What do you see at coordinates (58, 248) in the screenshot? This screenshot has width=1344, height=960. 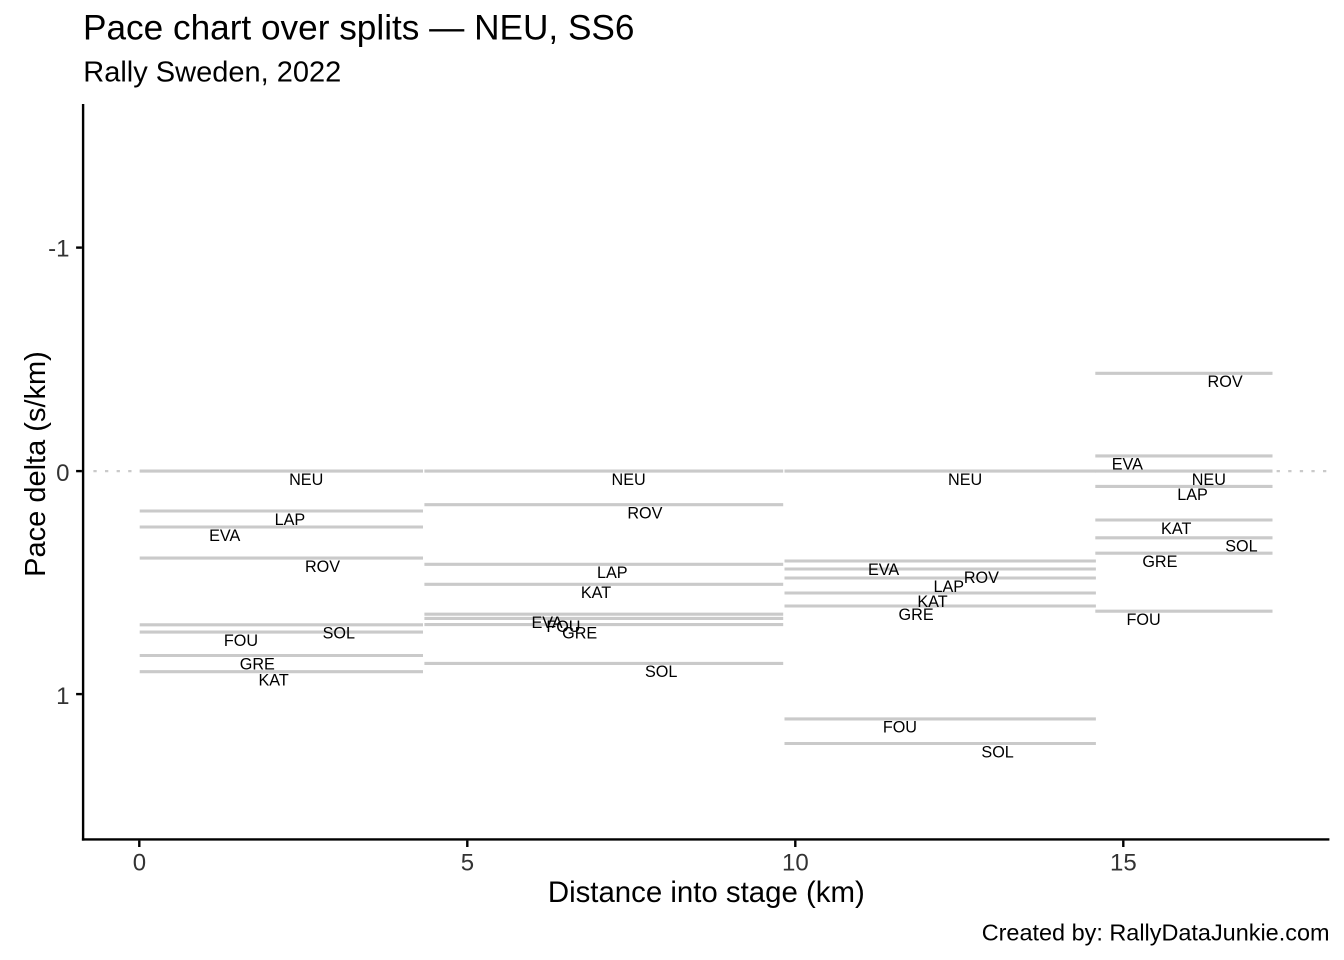 I see `svg-text: -1` at bounding box center [58, 248].